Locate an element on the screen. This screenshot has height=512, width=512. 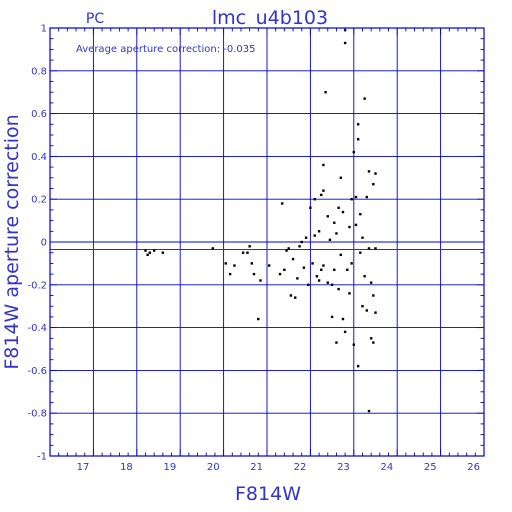
x-tick-label: 24 is located at coordinates (386, 467).